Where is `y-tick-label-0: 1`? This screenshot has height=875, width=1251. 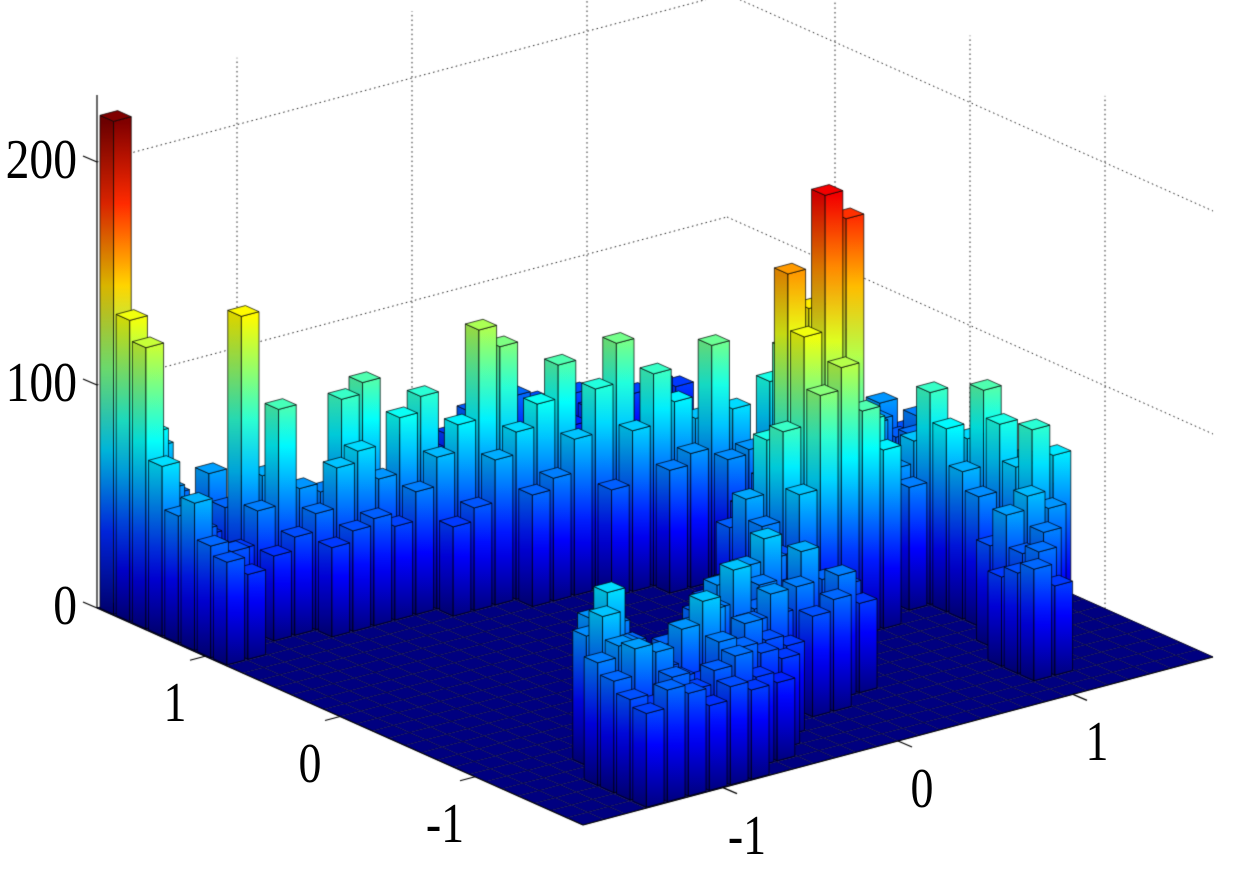
y-tick-label-0: 1 is located at coordinates (175, 703).